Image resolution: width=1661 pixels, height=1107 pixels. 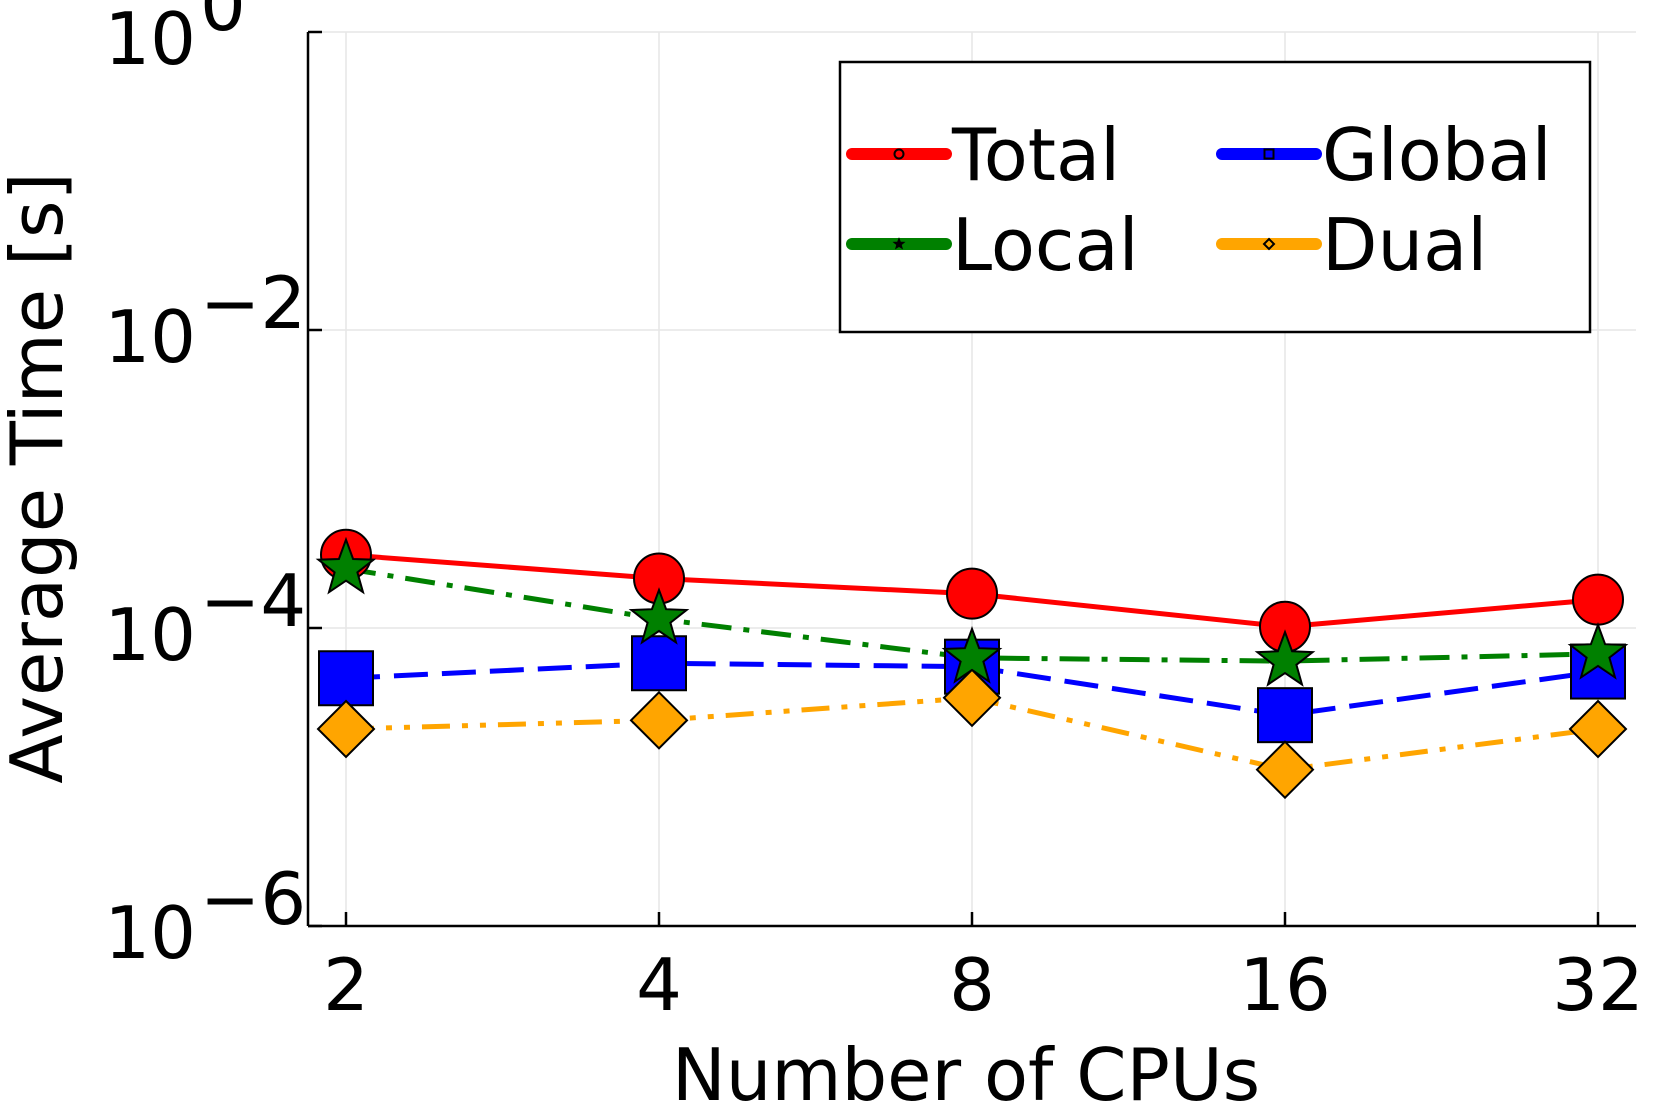 What do you see at coordinates (1269, 244) in the screenshot?
I see `legend-marker-dual` at bounding box center [1269, 244].